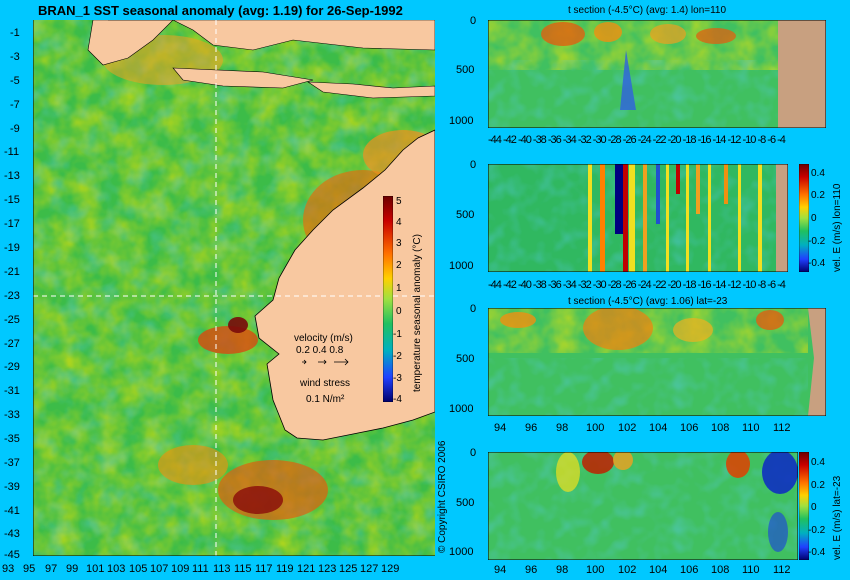 This screenshot has height=580, width=850. Describe the element at coordinates (804, 218) in the screenshot. I see `panel2-colorbar` at that location.